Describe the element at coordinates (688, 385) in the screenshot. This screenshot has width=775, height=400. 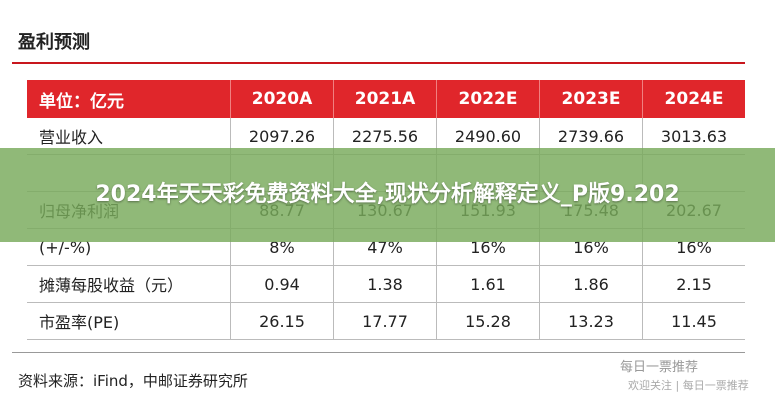
I see `watermark-sub: 欢迎关注 | 每日一票推荐` at that location.